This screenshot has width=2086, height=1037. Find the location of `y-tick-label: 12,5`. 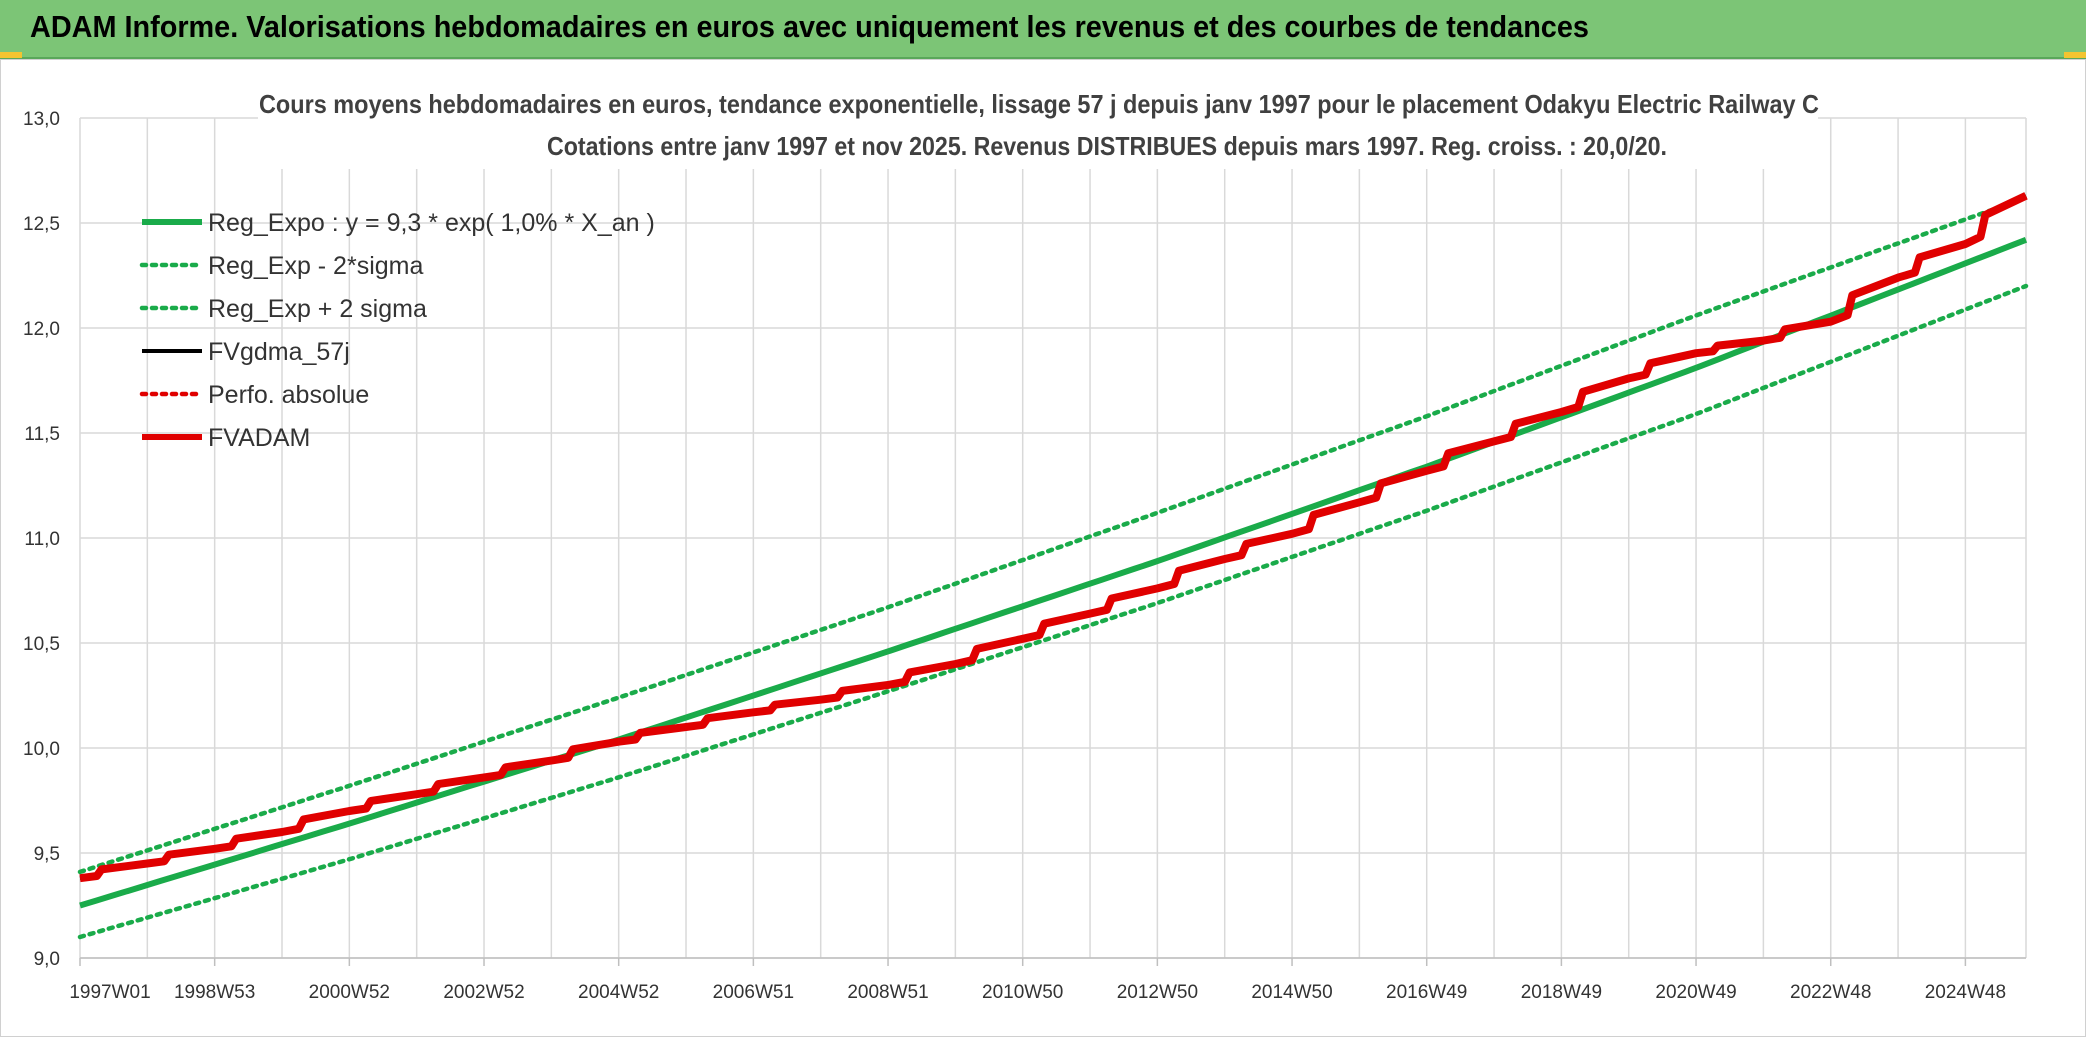

y-tick-label: 12,5 is located at coordinates (41, 224).